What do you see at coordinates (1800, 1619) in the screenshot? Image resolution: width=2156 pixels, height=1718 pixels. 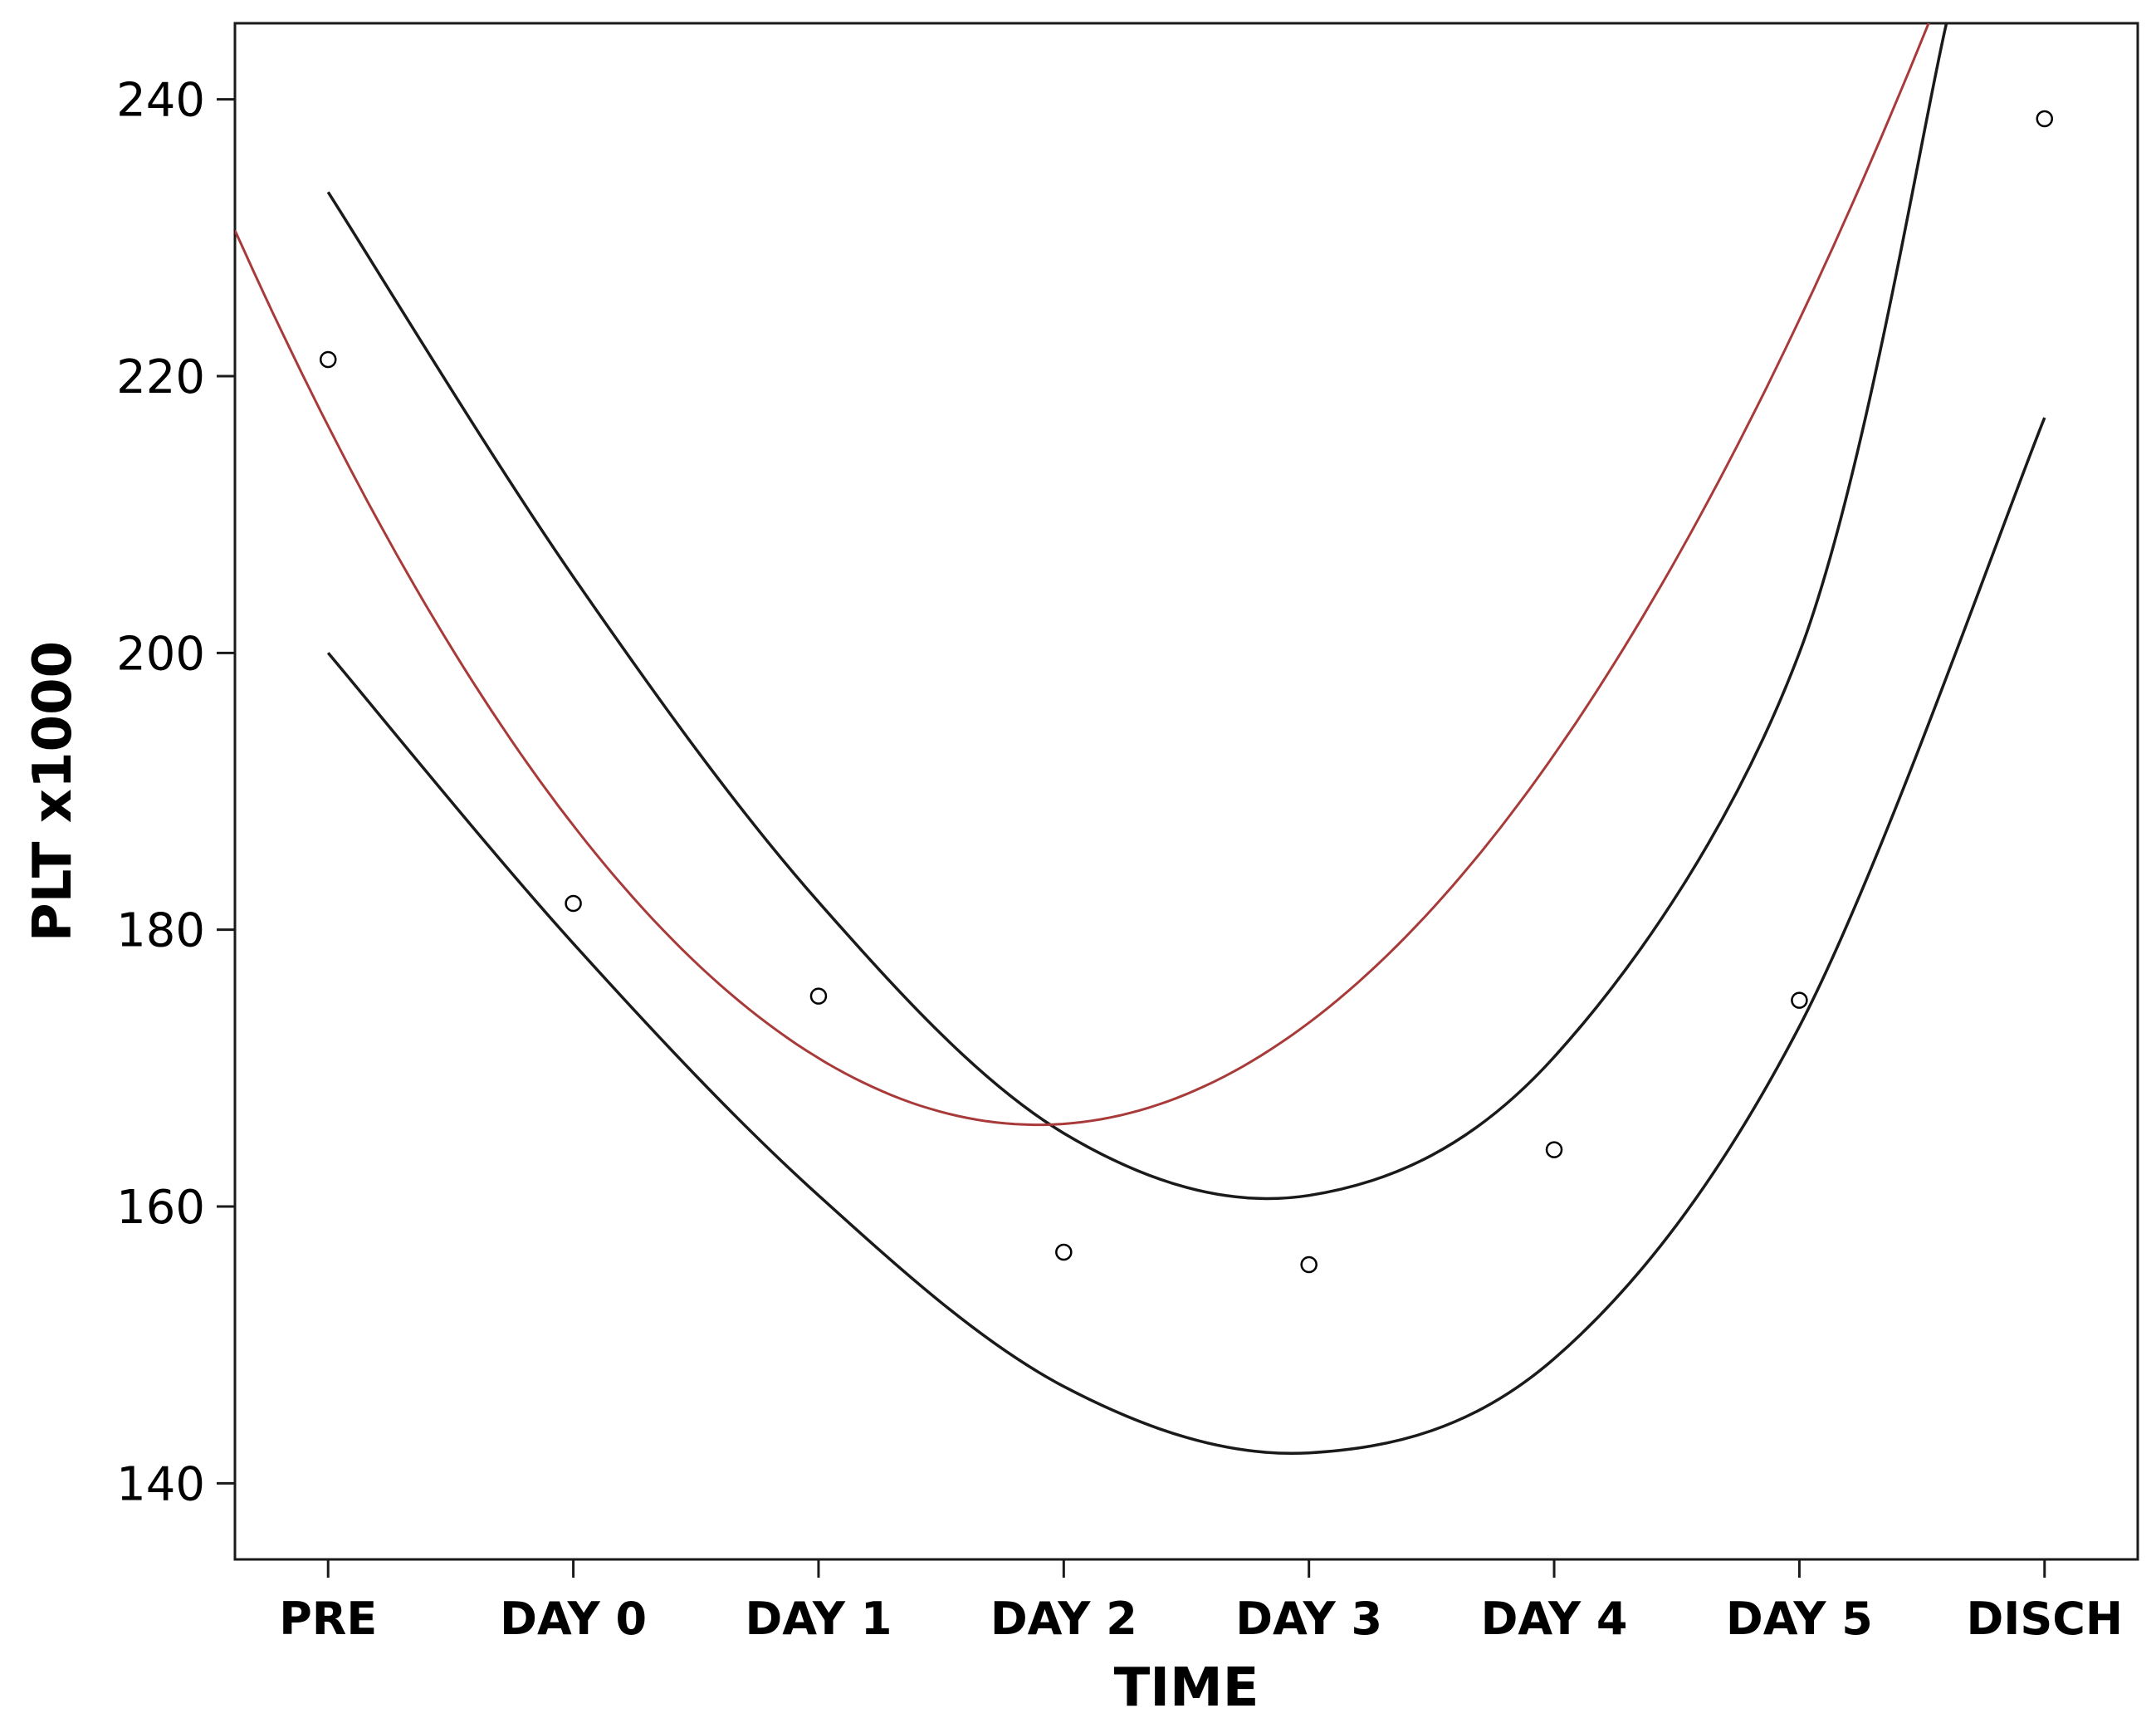 I see `x-tick-label: DAY 5` at bounding box center [1800, 1619].